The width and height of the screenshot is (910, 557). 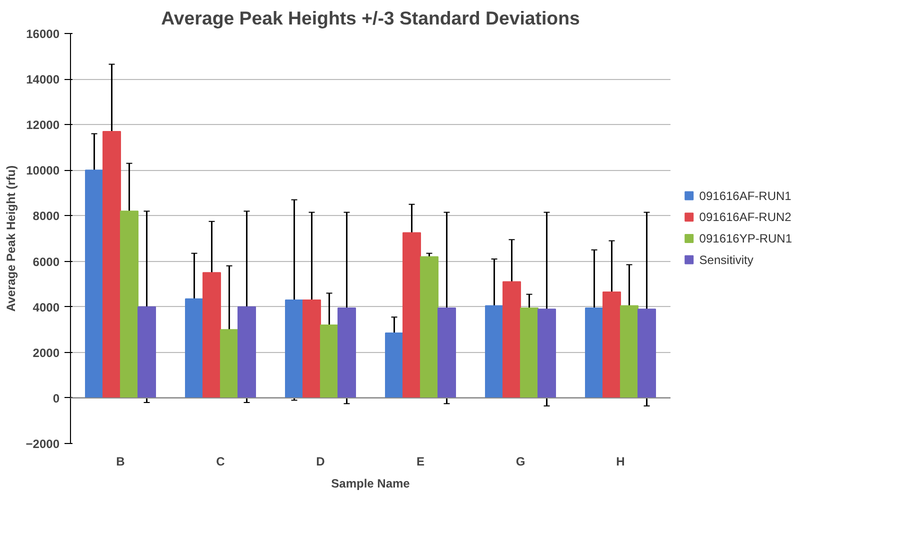 What do you see at coordinates (11, 238) in the screenshot?
I see `y-axis-title: Average Peak Height (rfu)` at bounding box center [11, 238].